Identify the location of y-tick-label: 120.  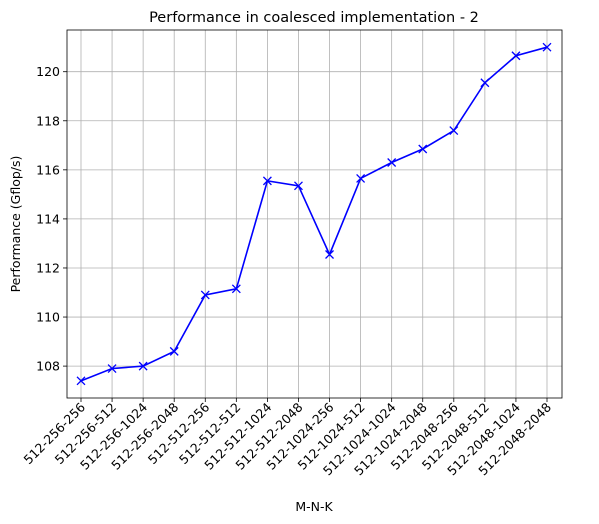
(48, 71).